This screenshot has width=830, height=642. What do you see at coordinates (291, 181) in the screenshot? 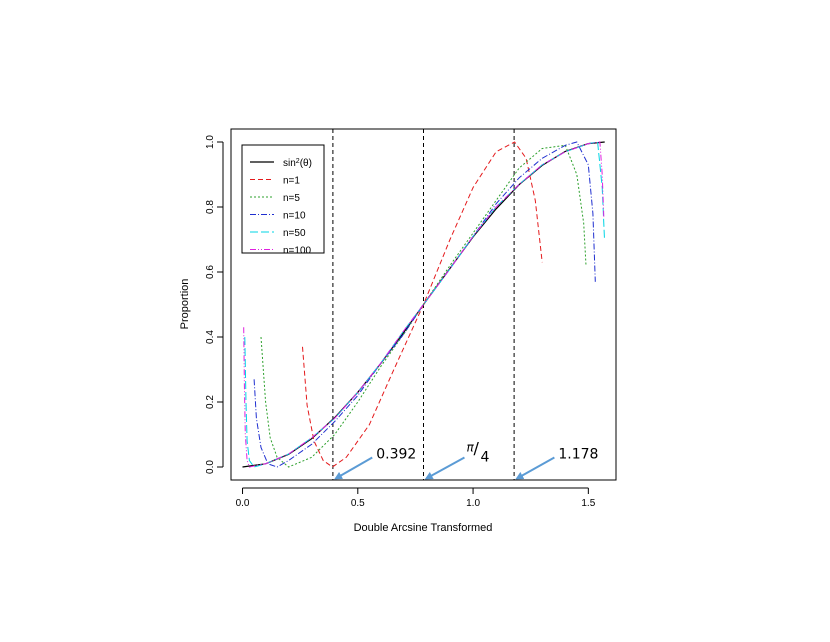
I see `legend-label: n=1` at bounding box center [291, 181].